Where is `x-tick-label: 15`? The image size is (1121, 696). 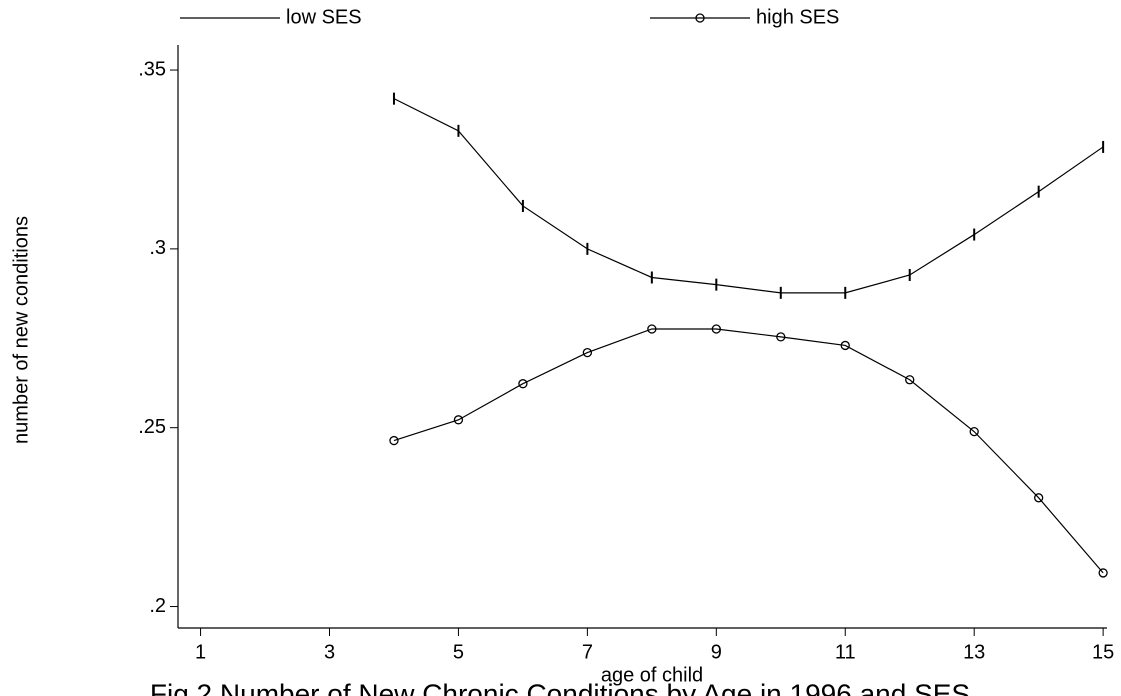
x-tick-label: 15 is located at coordinates (1103, 652).